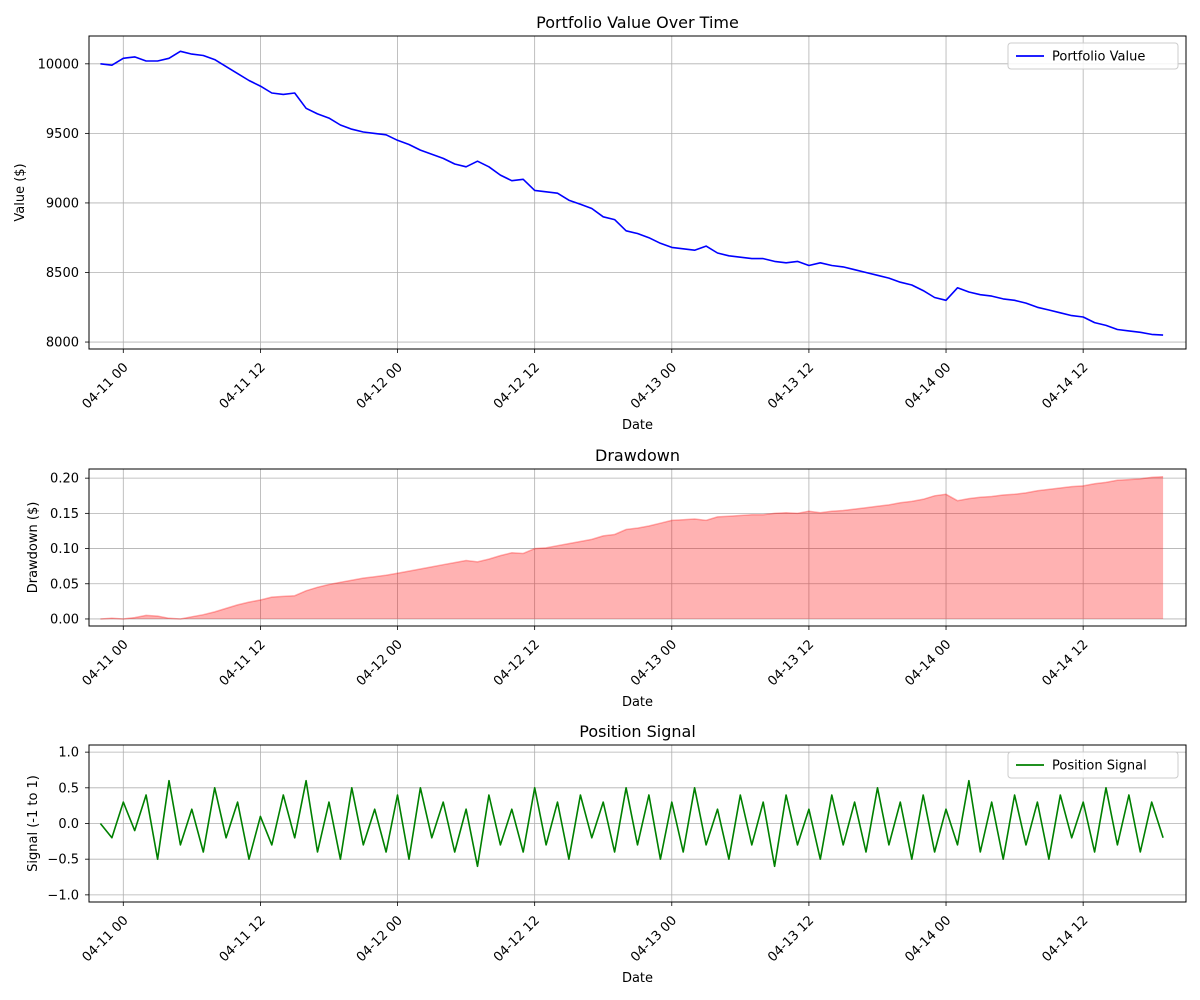  Describe the element at coordinates (68, 824) in the screenshot. I see `y-tick-label: 0.0` at that location.